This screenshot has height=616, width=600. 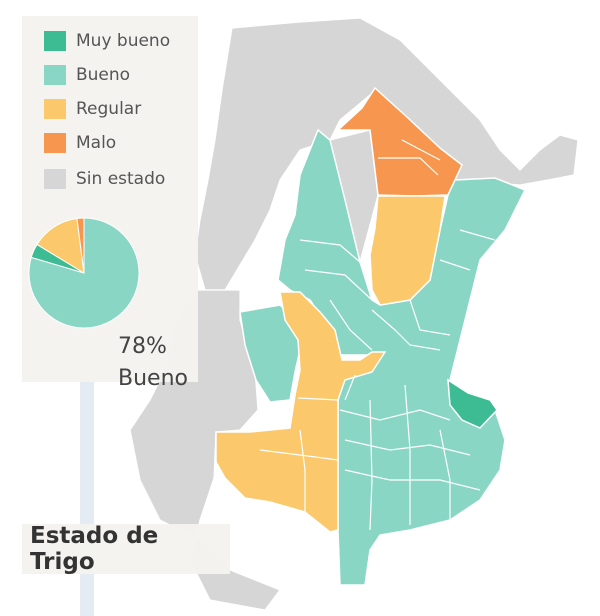 I want to click on legend-label: Sin estado, so click(x=121, y=179).